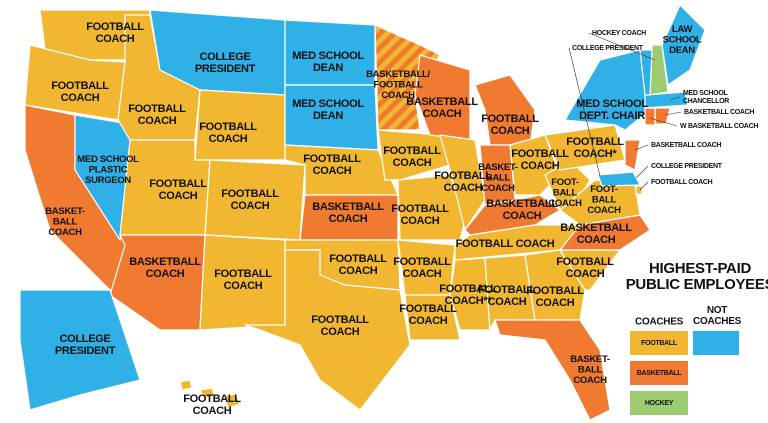 This screenshot has width=768, height=423. I want to click on state-label: COACH*, so click(596, 154).